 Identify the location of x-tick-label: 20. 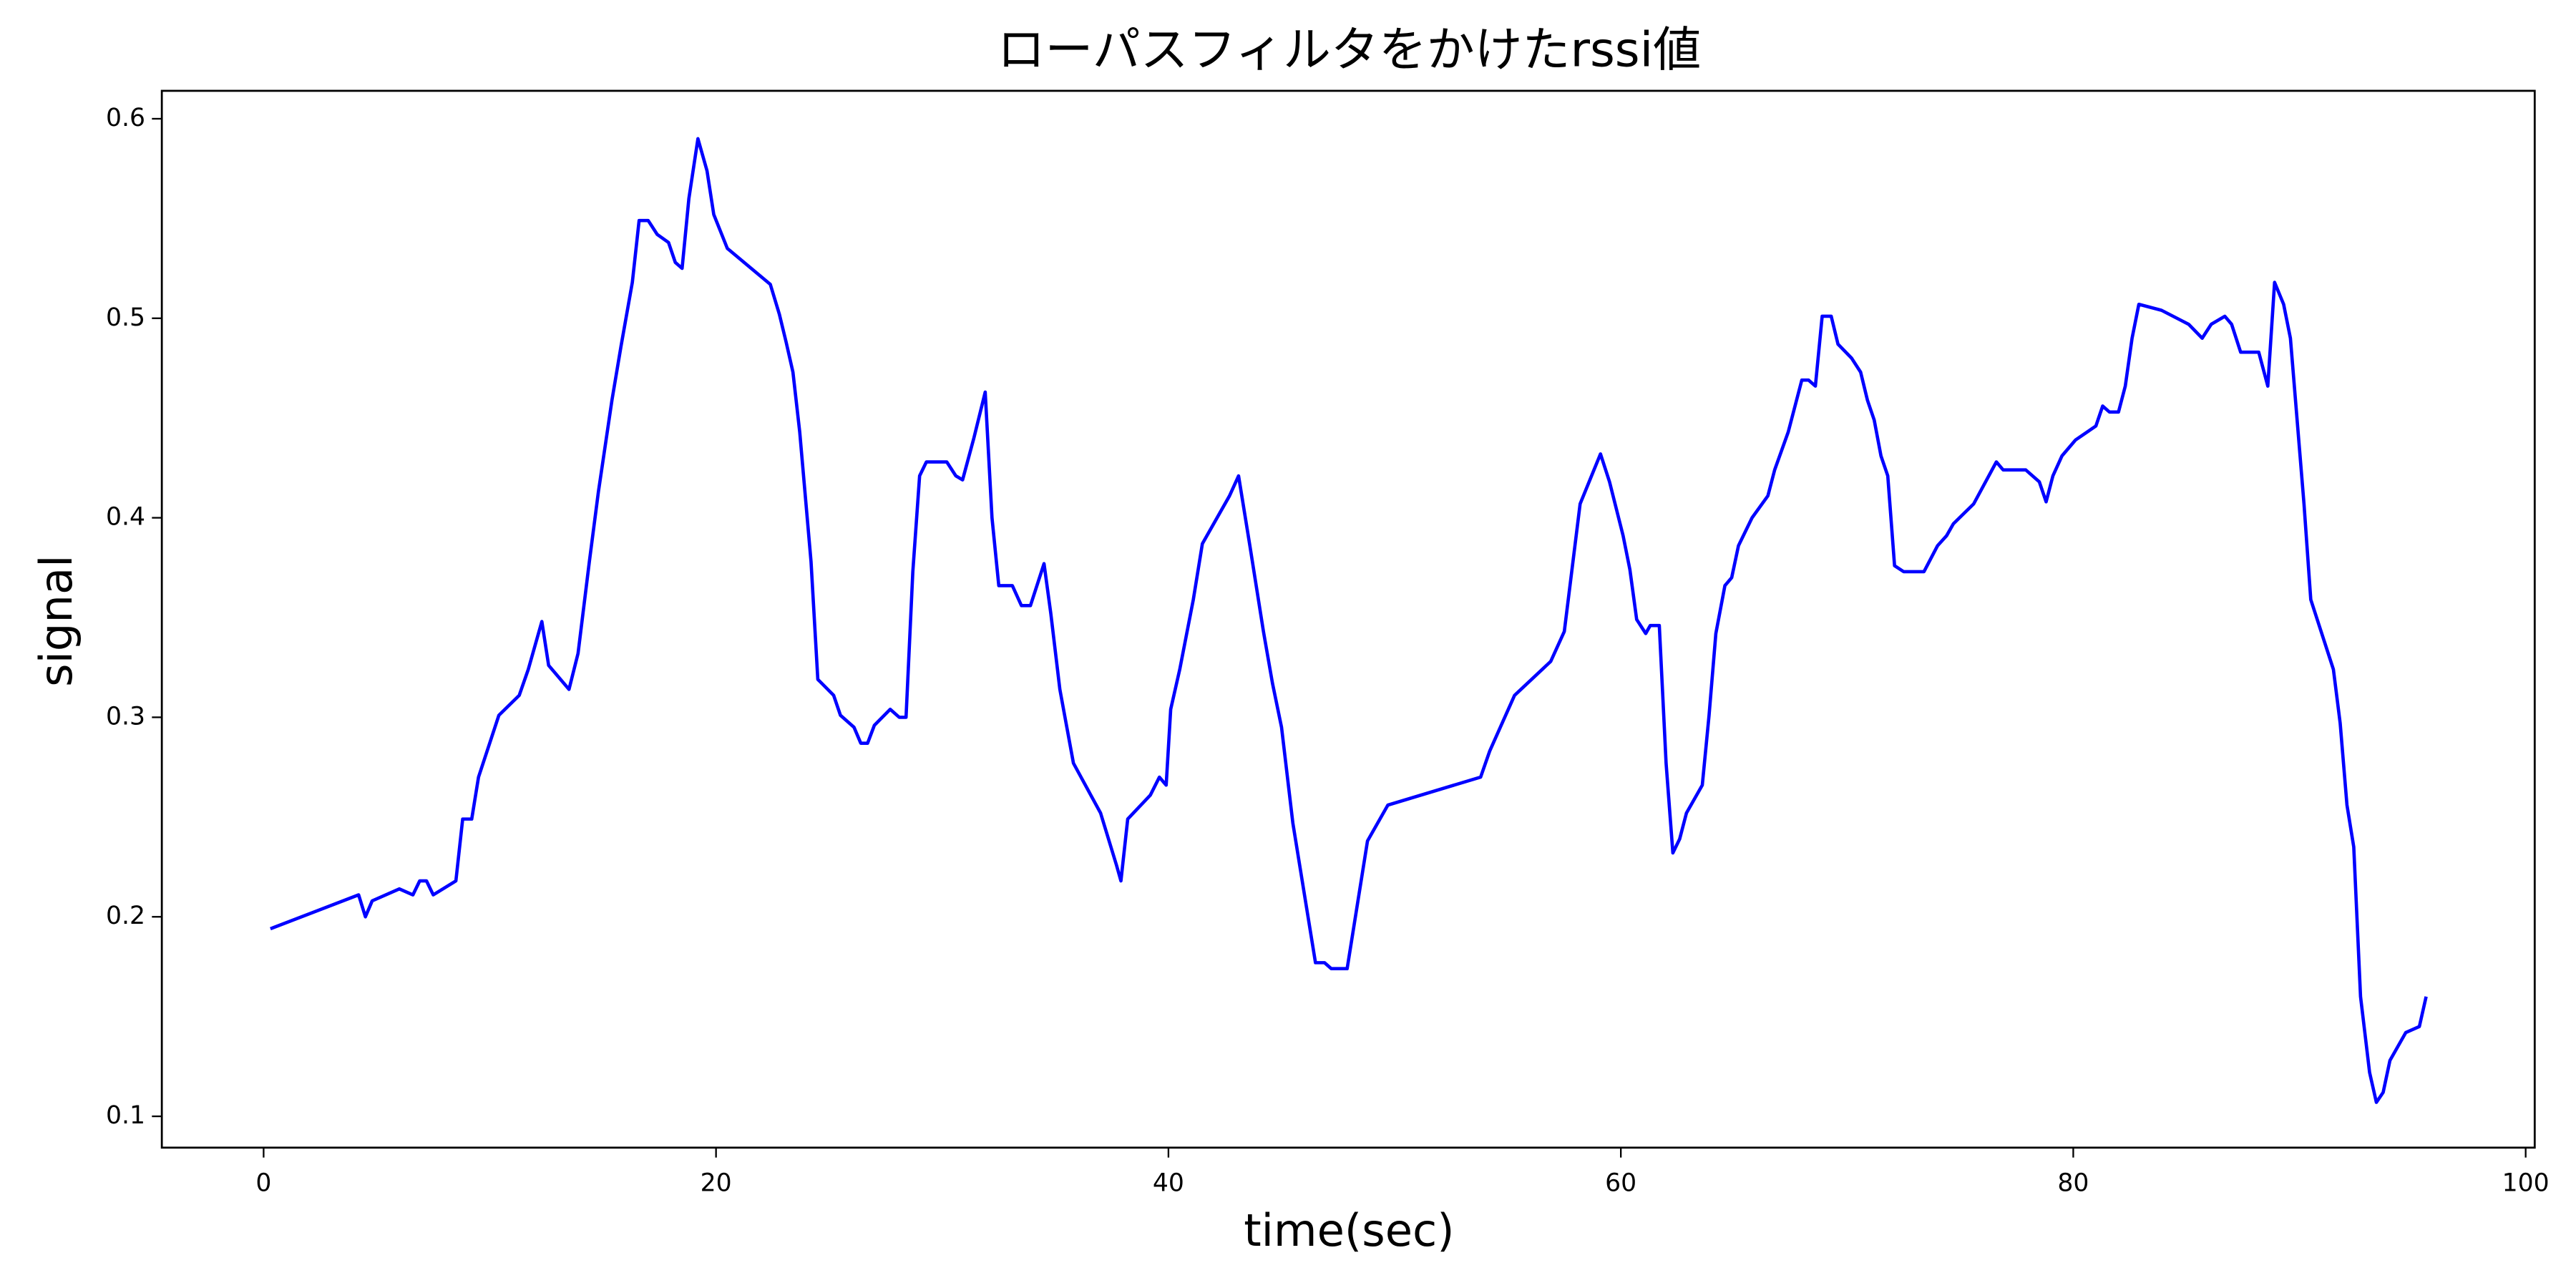
(716, 1183).